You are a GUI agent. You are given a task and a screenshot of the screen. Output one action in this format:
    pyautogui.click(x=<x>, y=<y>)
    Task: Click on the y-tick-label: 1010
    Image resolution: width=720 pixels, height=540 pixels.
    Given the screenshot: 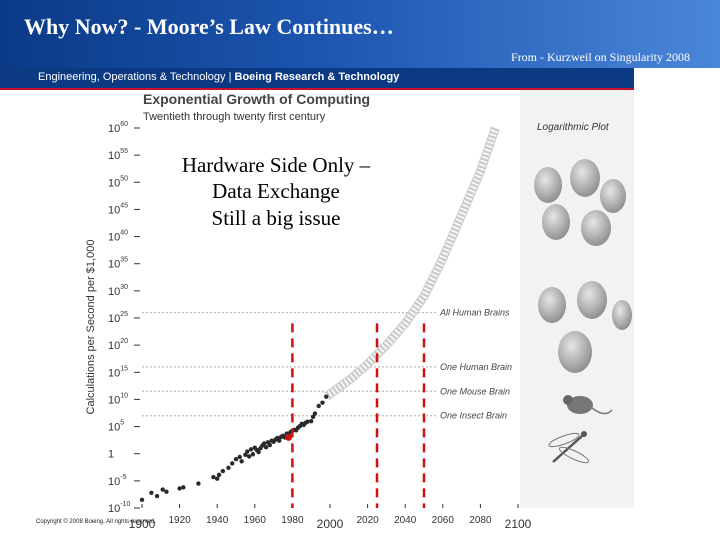 What is the action you would take?
    pyautogui.click(x=118, y=399)
    